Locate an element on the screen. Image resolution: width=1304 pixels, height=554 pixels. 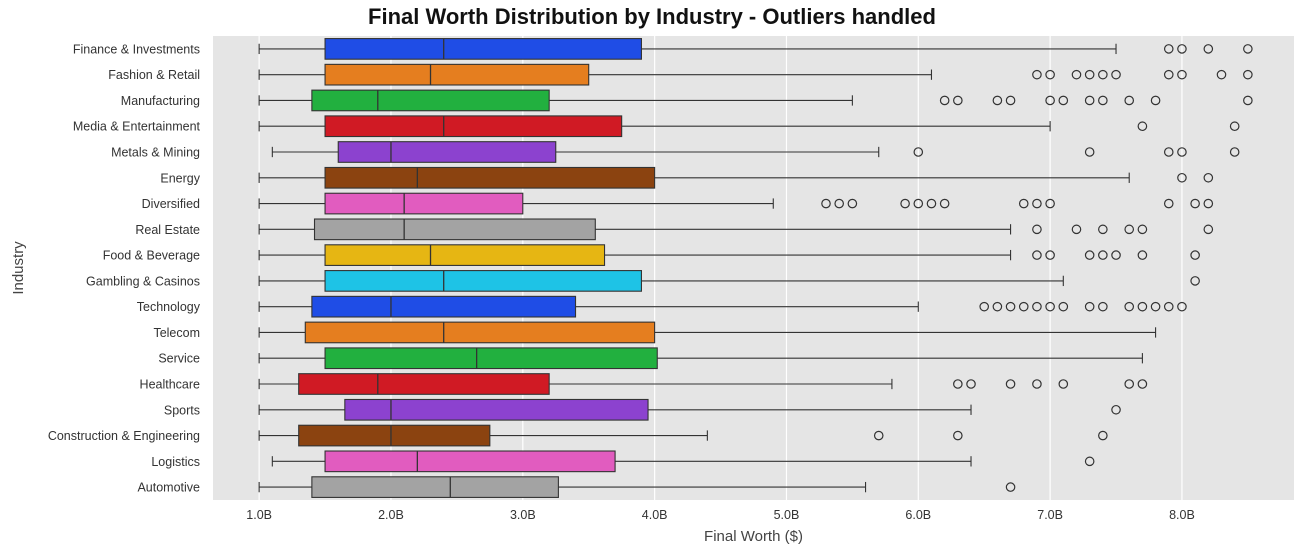
box-construction-engineering is located at coordinates (683, 435).